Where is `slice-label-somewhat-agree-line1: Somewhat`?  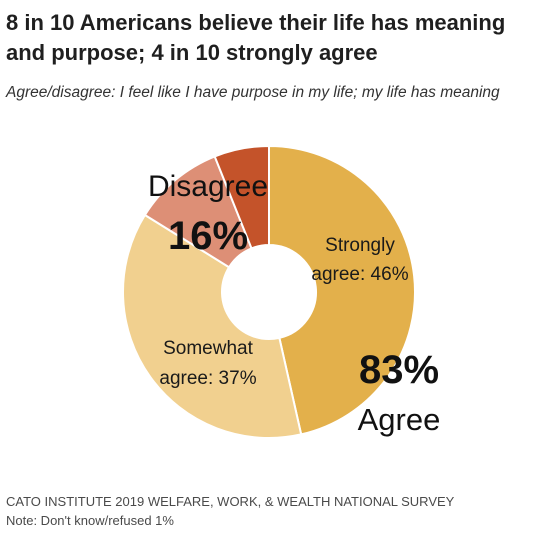 slice-label-somewhat-agree-line1: Somewhat is located at coordinates (208, 348).